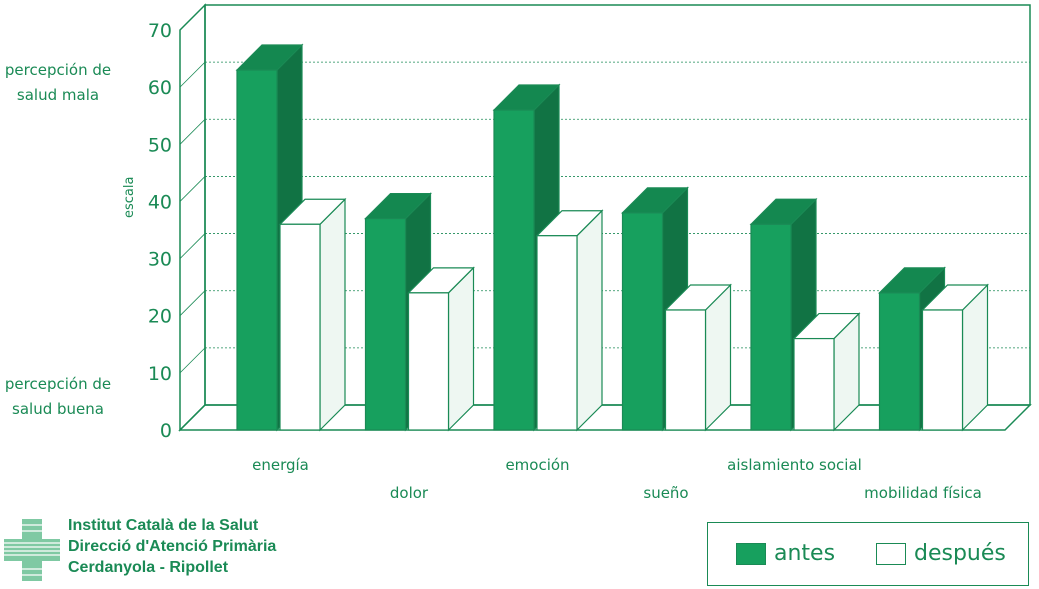 Image resolution: width=1039 pixels, height=589 pixels. I want to click on legend-swatch-antes, so click(751, 553).